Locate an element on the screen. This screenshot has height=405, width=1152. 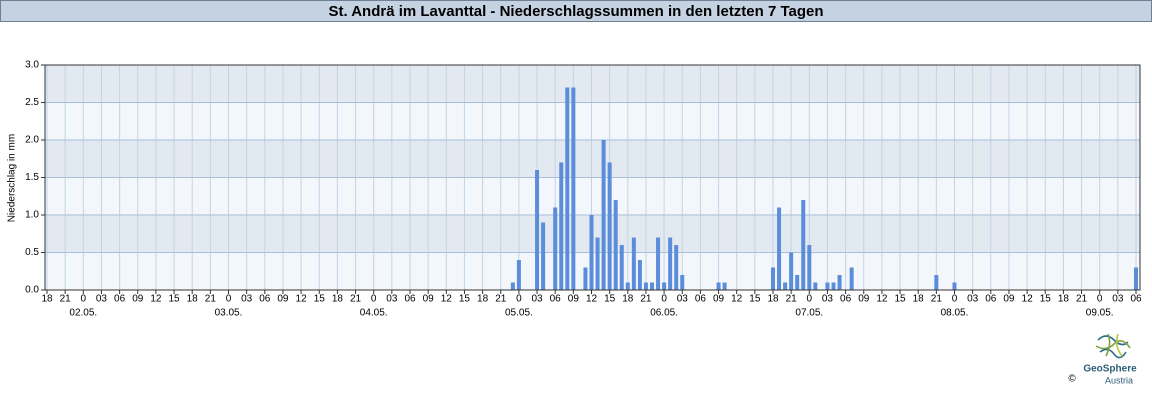
y-tick-label: 1.0 is located at coordinates (32, 215).